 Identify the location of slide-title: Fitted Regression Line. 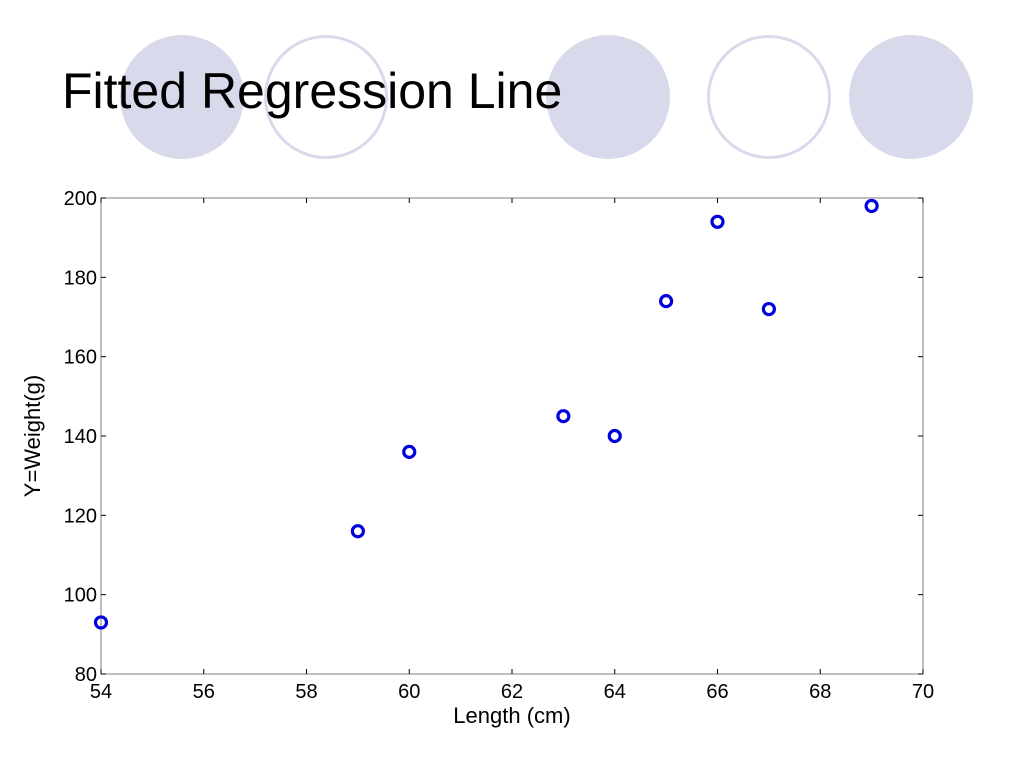
(312, 91).